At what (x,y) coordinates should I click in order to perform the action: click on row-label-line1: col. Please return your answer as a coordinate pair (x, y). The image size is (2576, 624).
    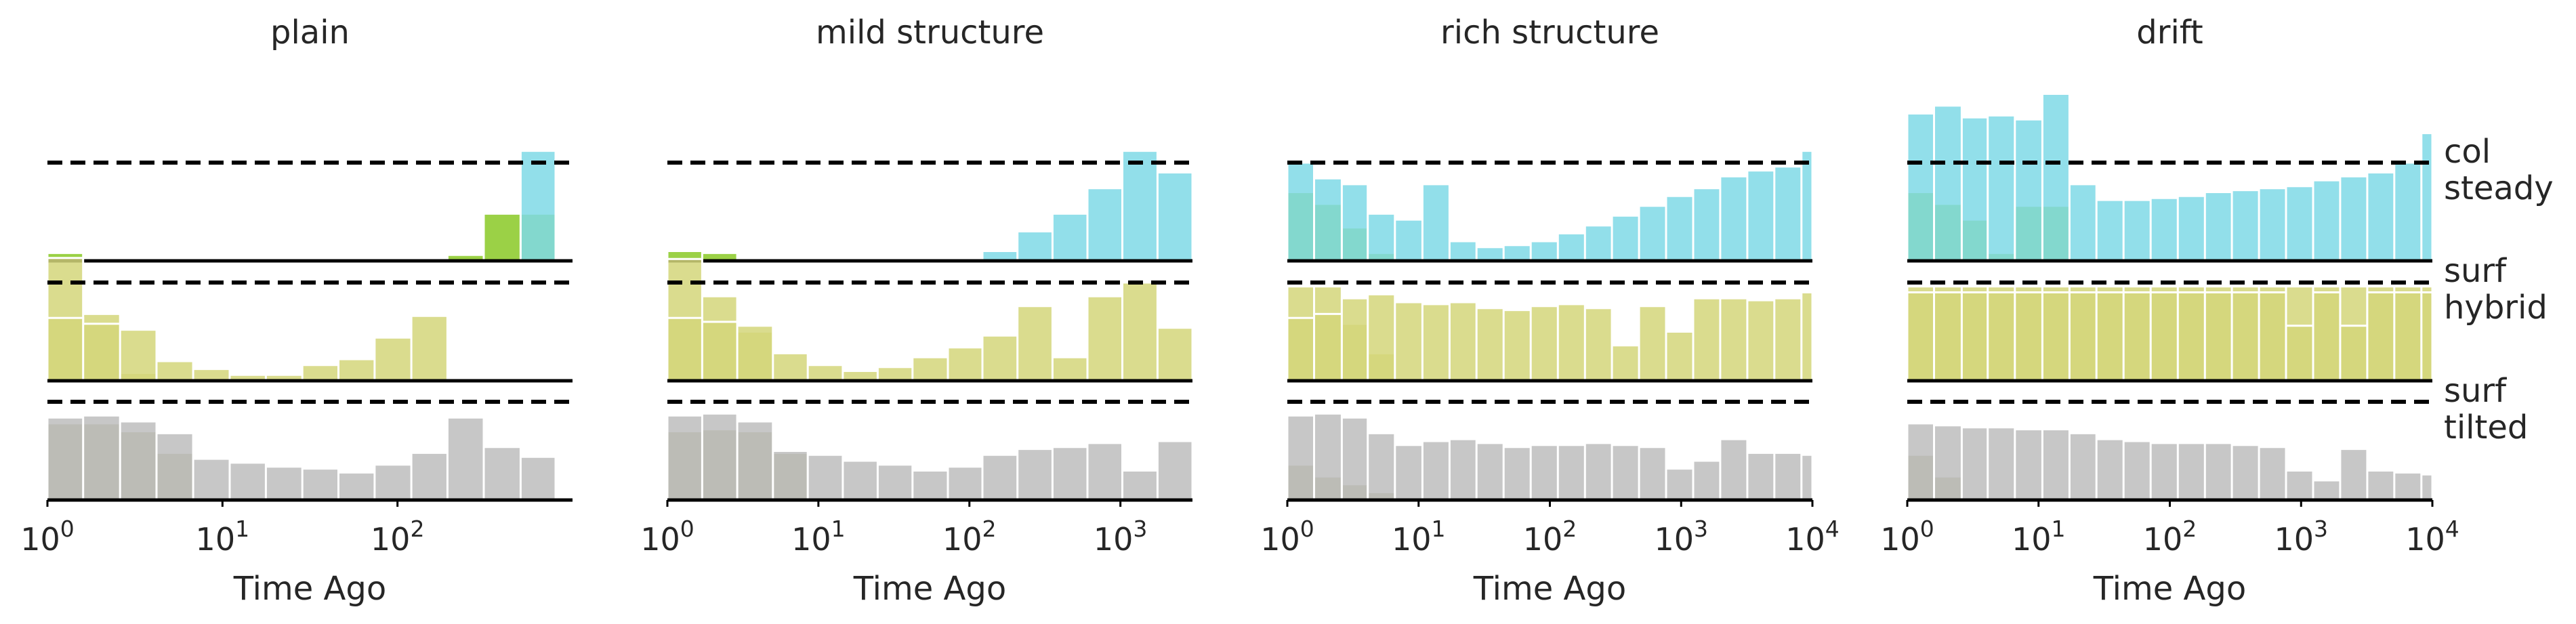
    Looking at the image, I should click on (2467, 152).